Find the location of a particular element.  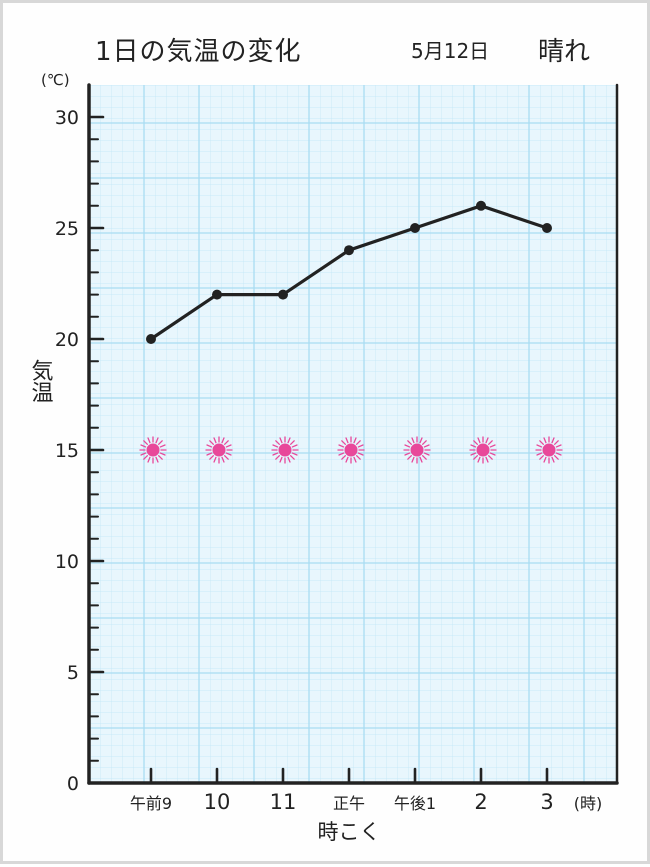

x-unit-label: (時) is located at coordinates (588, 803).